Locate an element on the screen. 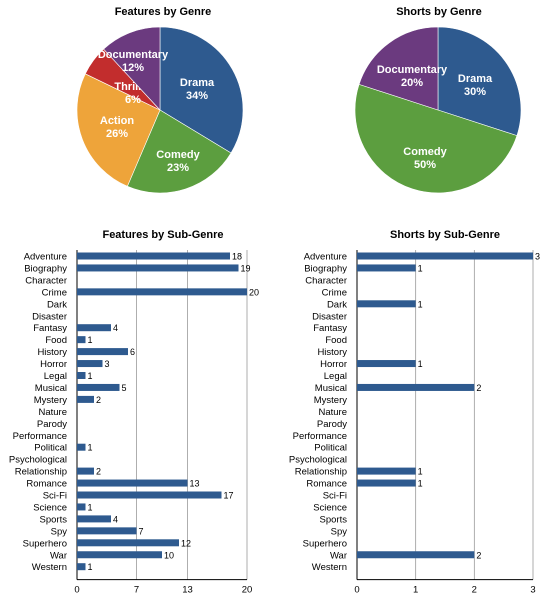  bar-romance is located at coordinates (132, 483).